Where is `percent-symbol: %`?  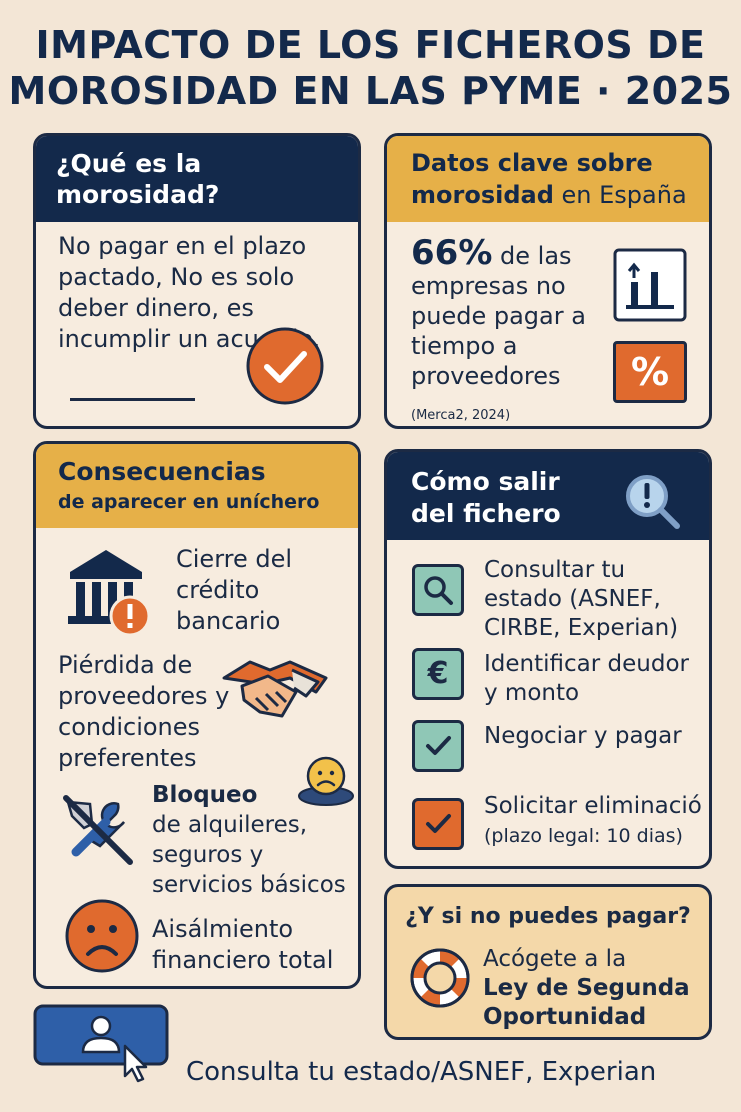 percent-symbol: % is located at coordinates (650, 372).